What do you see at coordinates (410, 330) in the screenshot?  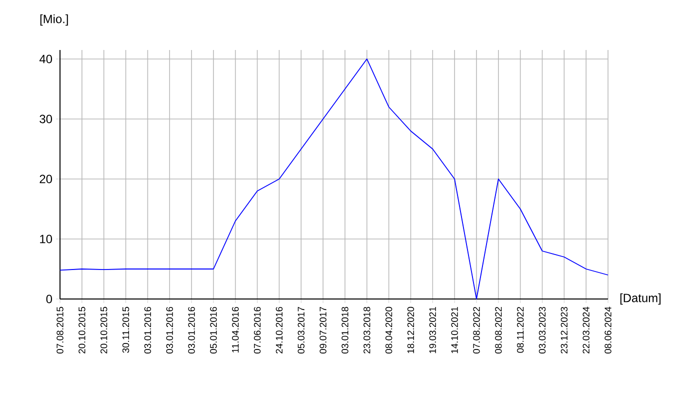 I see `x-tick-label: 18.12.2020` at bounding box center [410, 330].